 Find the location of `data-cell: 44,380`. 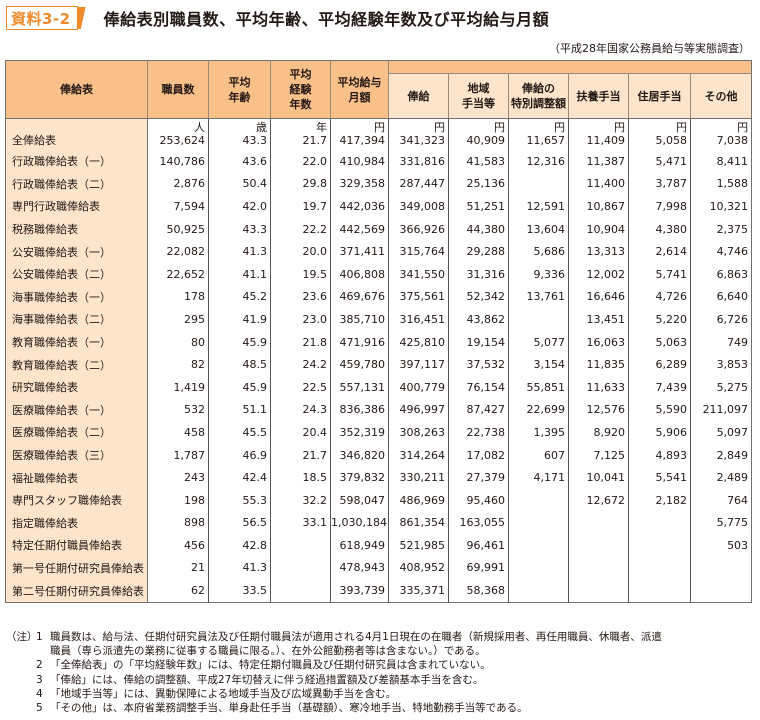

data-cell: 44,380 is located at coordinates (478, 229).